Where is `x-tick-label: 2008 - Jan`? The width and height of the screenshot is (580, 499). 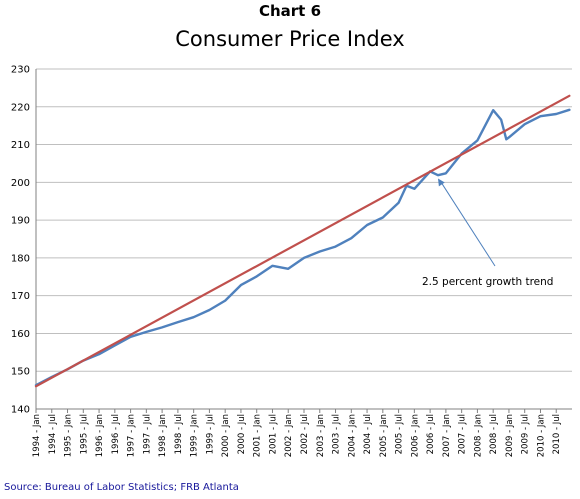
x-tick-label: 2008 - Jan is located at coordinates (478, 435).